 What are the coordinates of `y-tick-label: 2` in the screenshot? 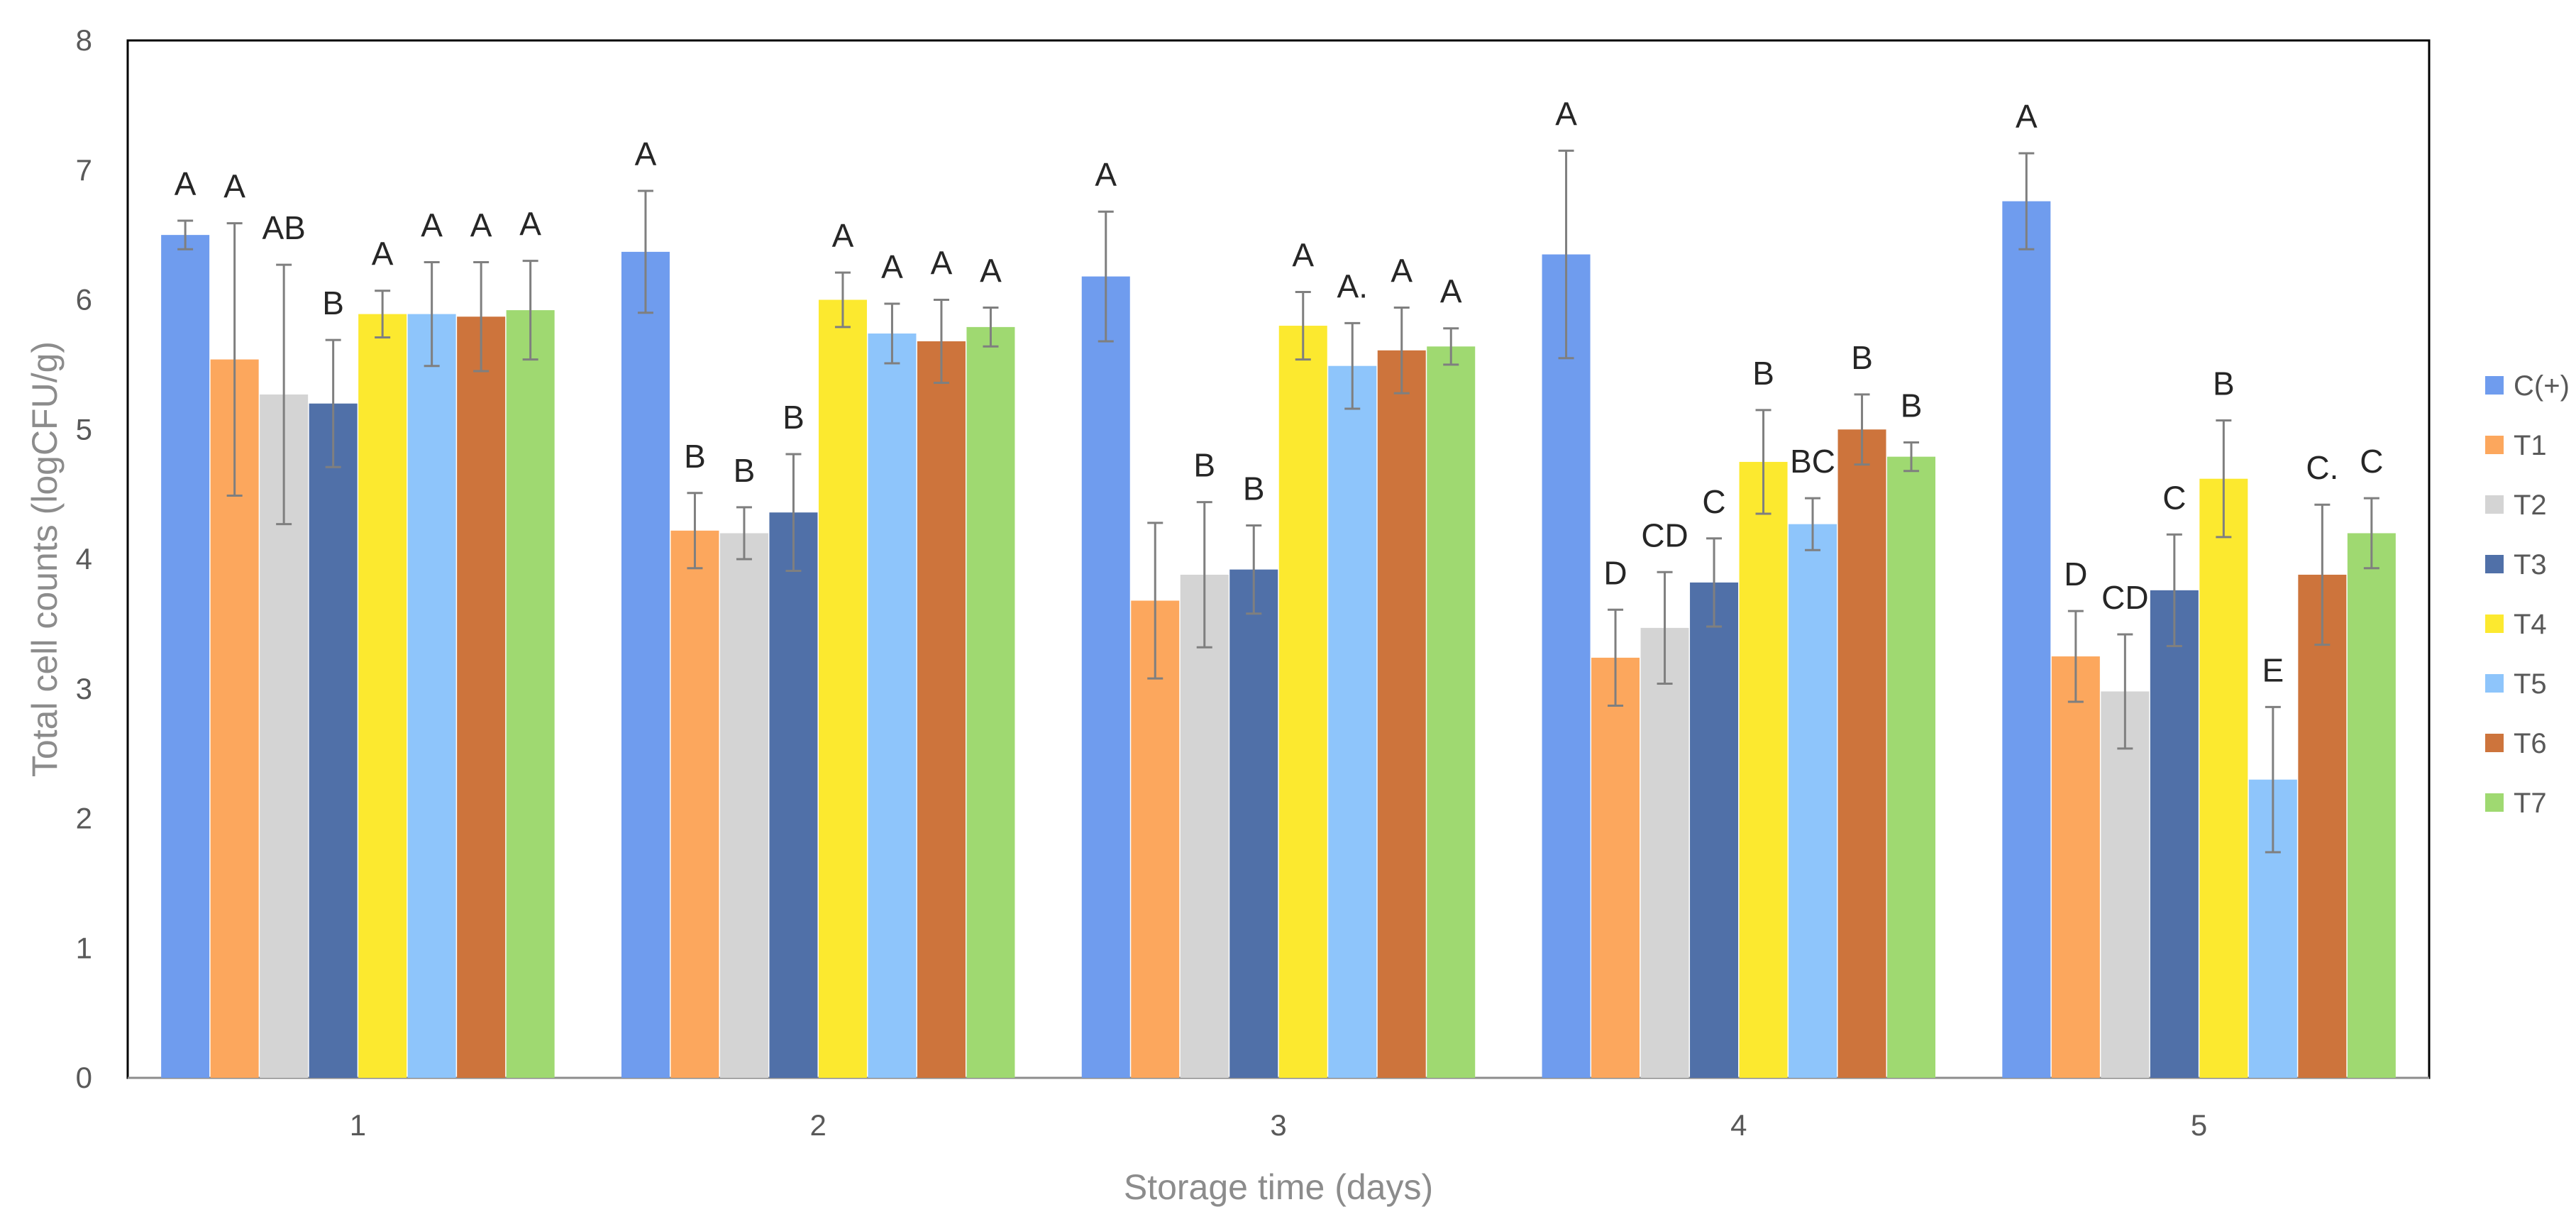 It's located at (84, 818).